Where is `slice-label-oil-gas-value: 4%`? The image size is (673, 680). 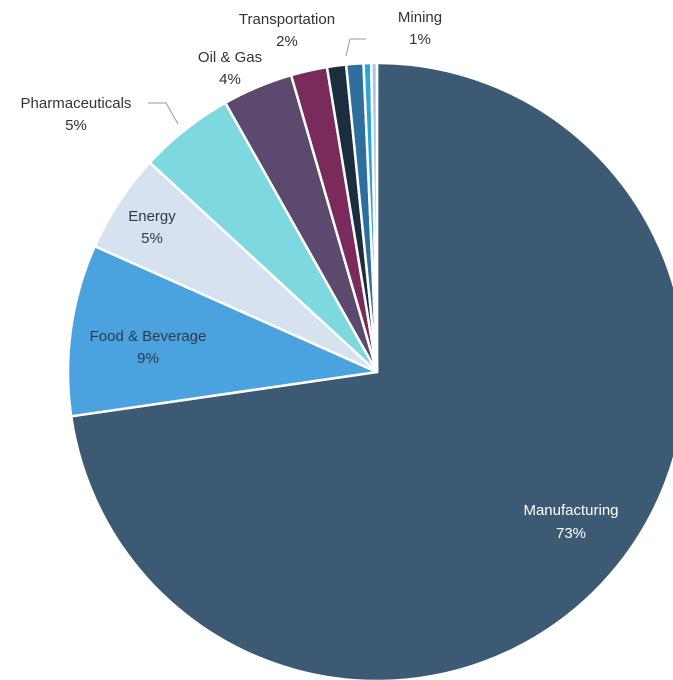
slice-label-oil-gas-value: 4% is located at coordinates (230, 79).